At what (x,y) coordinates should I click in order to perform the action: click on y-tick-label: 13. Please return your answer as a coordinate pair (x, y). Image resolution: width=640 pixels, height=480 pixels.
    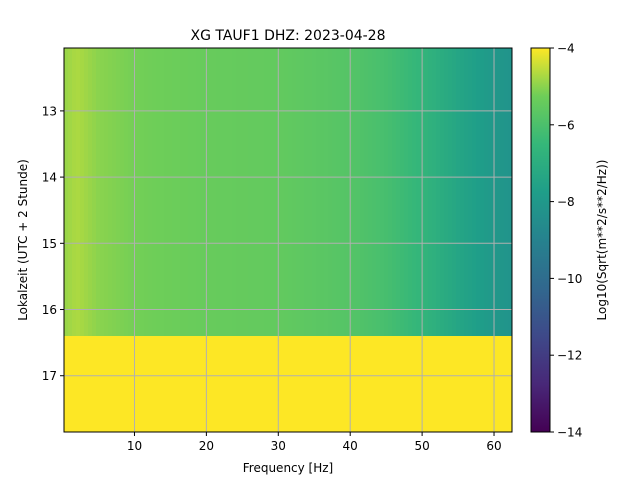
    Looking at the image, I should click on (49, 111).